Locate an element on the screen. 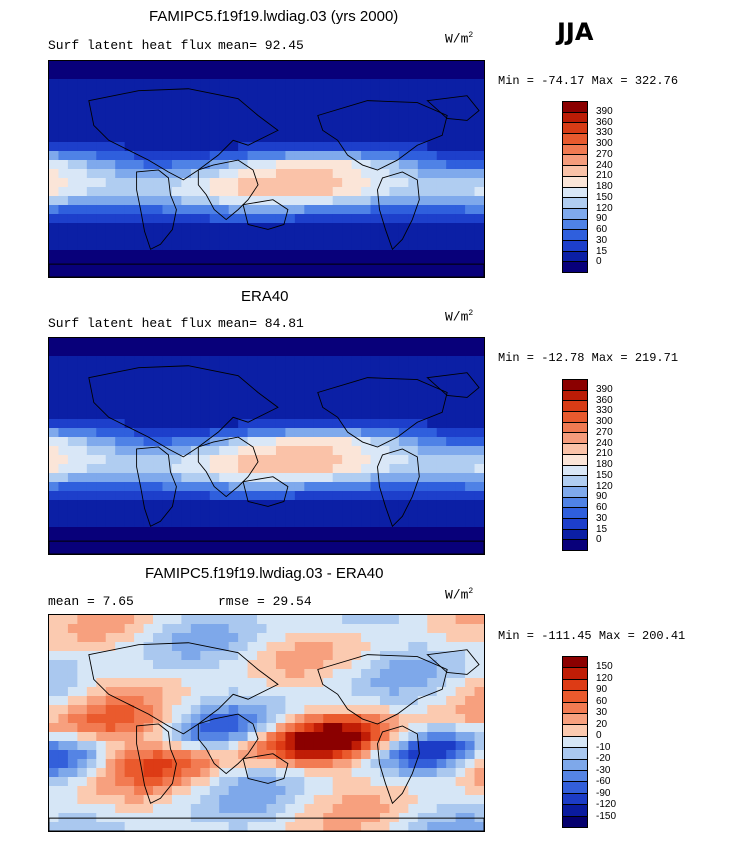  panel2-field-label: Surf latent heat flux is located at coordinates (130, 323).